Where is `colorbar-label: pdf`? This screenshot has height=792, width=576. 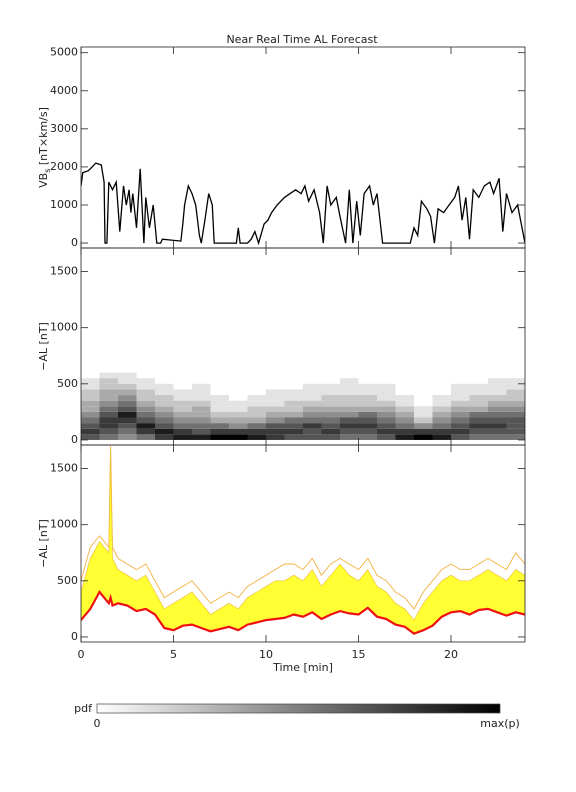 colorbar-label: pdf is located at coordinates (83, 708).